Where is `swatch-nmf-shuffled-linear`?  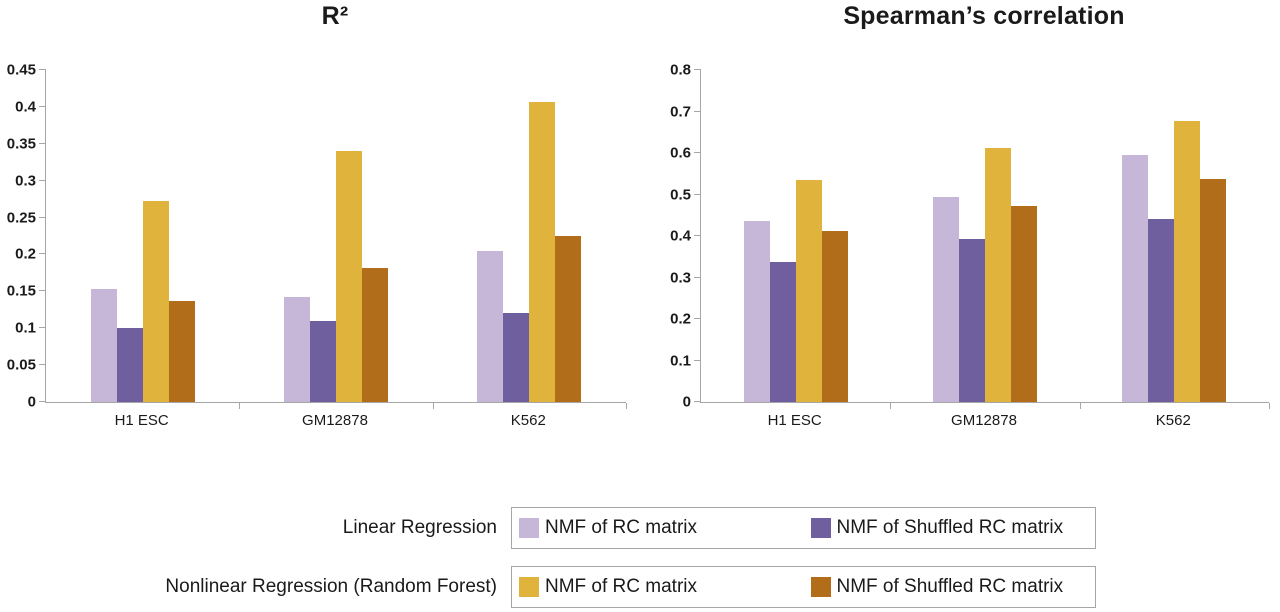
swatch-nmf-shuffled-linear is located at coordinates (820, 528).